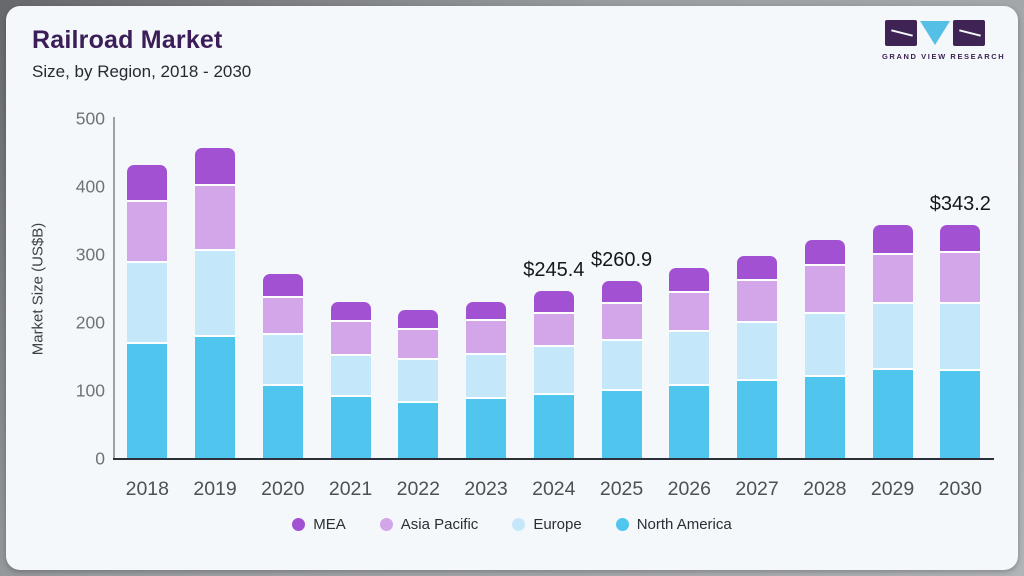 The image size is (1024, 576). What do you see at coordinates (825, 489) in the screenshot?
I see `x-tick-label: 2028` at bounding box center [825, 489].